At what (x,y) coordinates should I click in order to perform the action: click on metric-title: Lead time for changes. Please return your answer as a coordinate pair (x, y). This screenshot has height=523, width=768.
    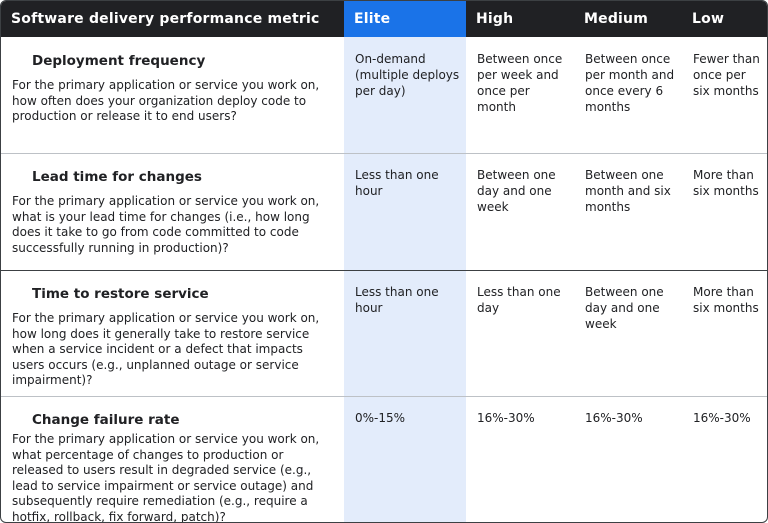
    Looking at the image, I should click on (117, 177).